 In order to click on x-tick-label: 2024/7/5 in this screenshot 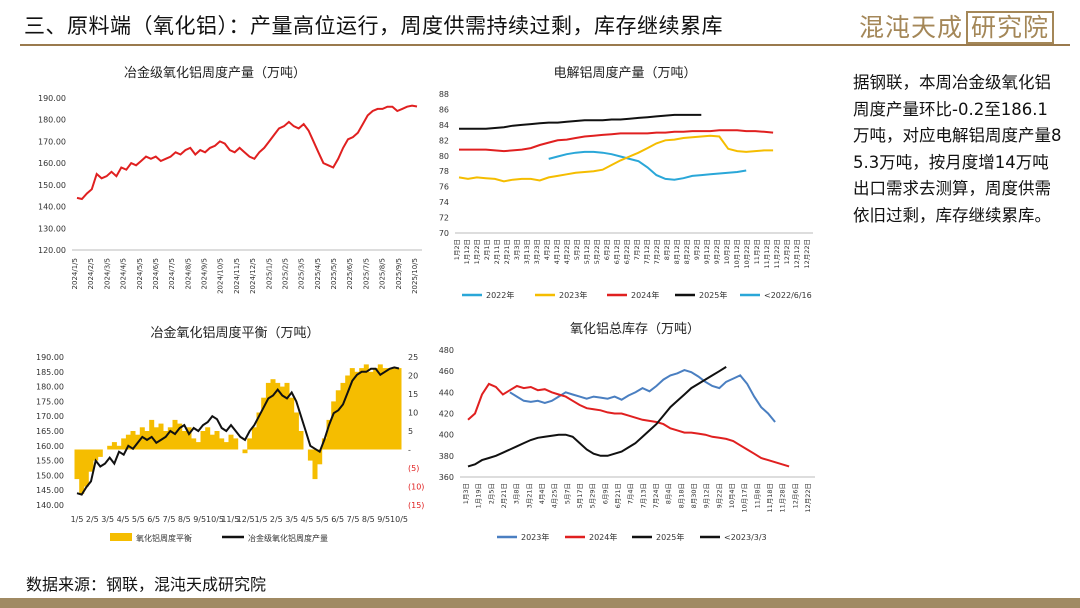, I will do `click(172, 273)`.